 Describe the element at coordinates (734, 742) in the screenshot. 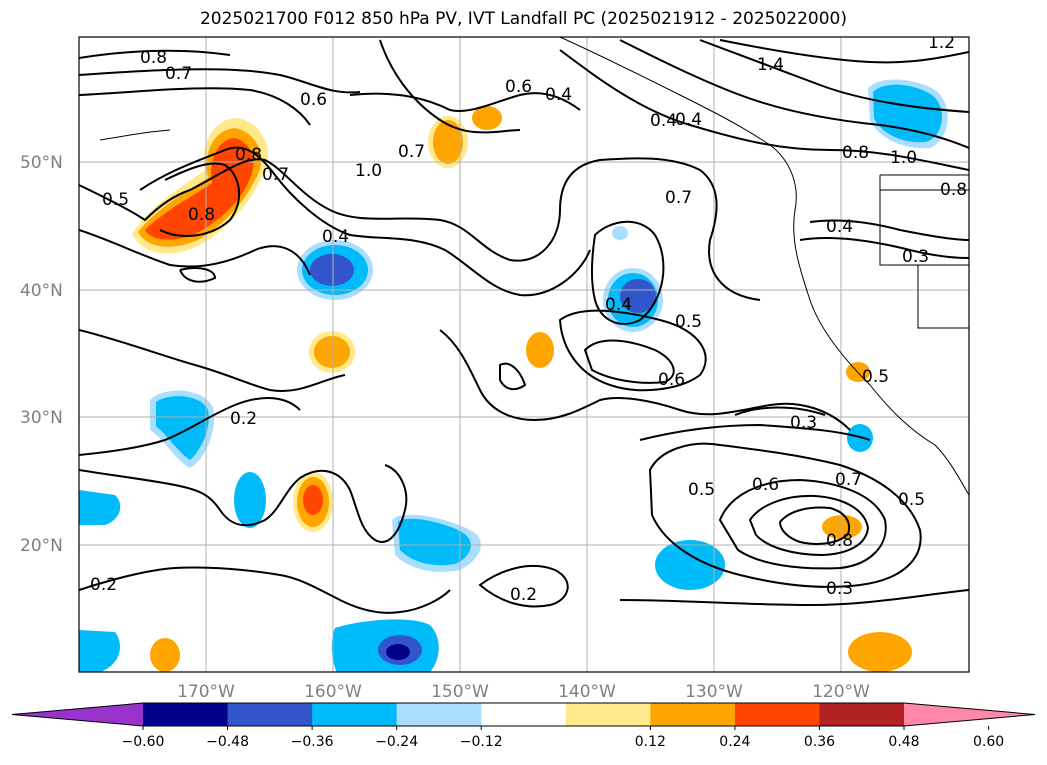

I see `colorbar-tick-label: 0.24` at that location.